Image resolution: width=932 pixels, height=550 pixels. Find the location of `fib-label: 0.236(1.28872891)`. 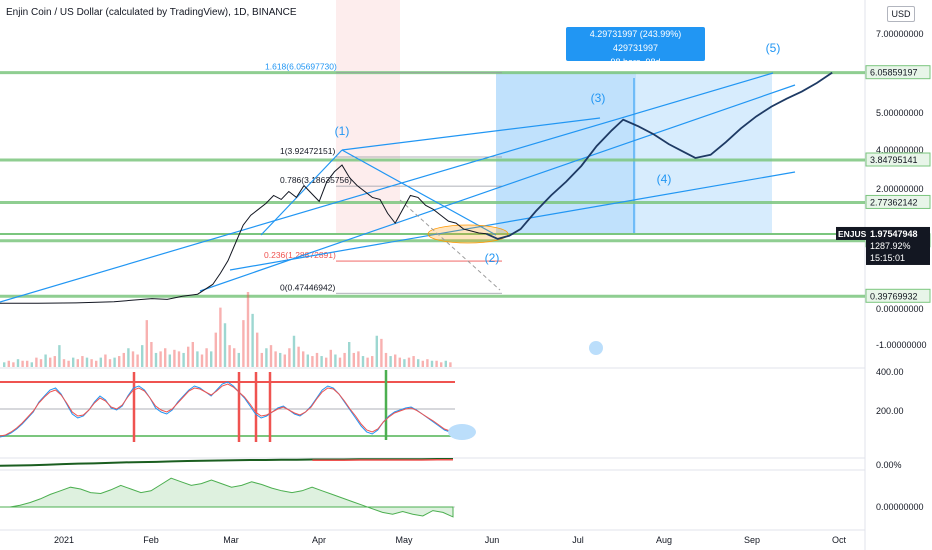

fib-label: 0.236(1.28872891) is located at coordinates (300, 255).